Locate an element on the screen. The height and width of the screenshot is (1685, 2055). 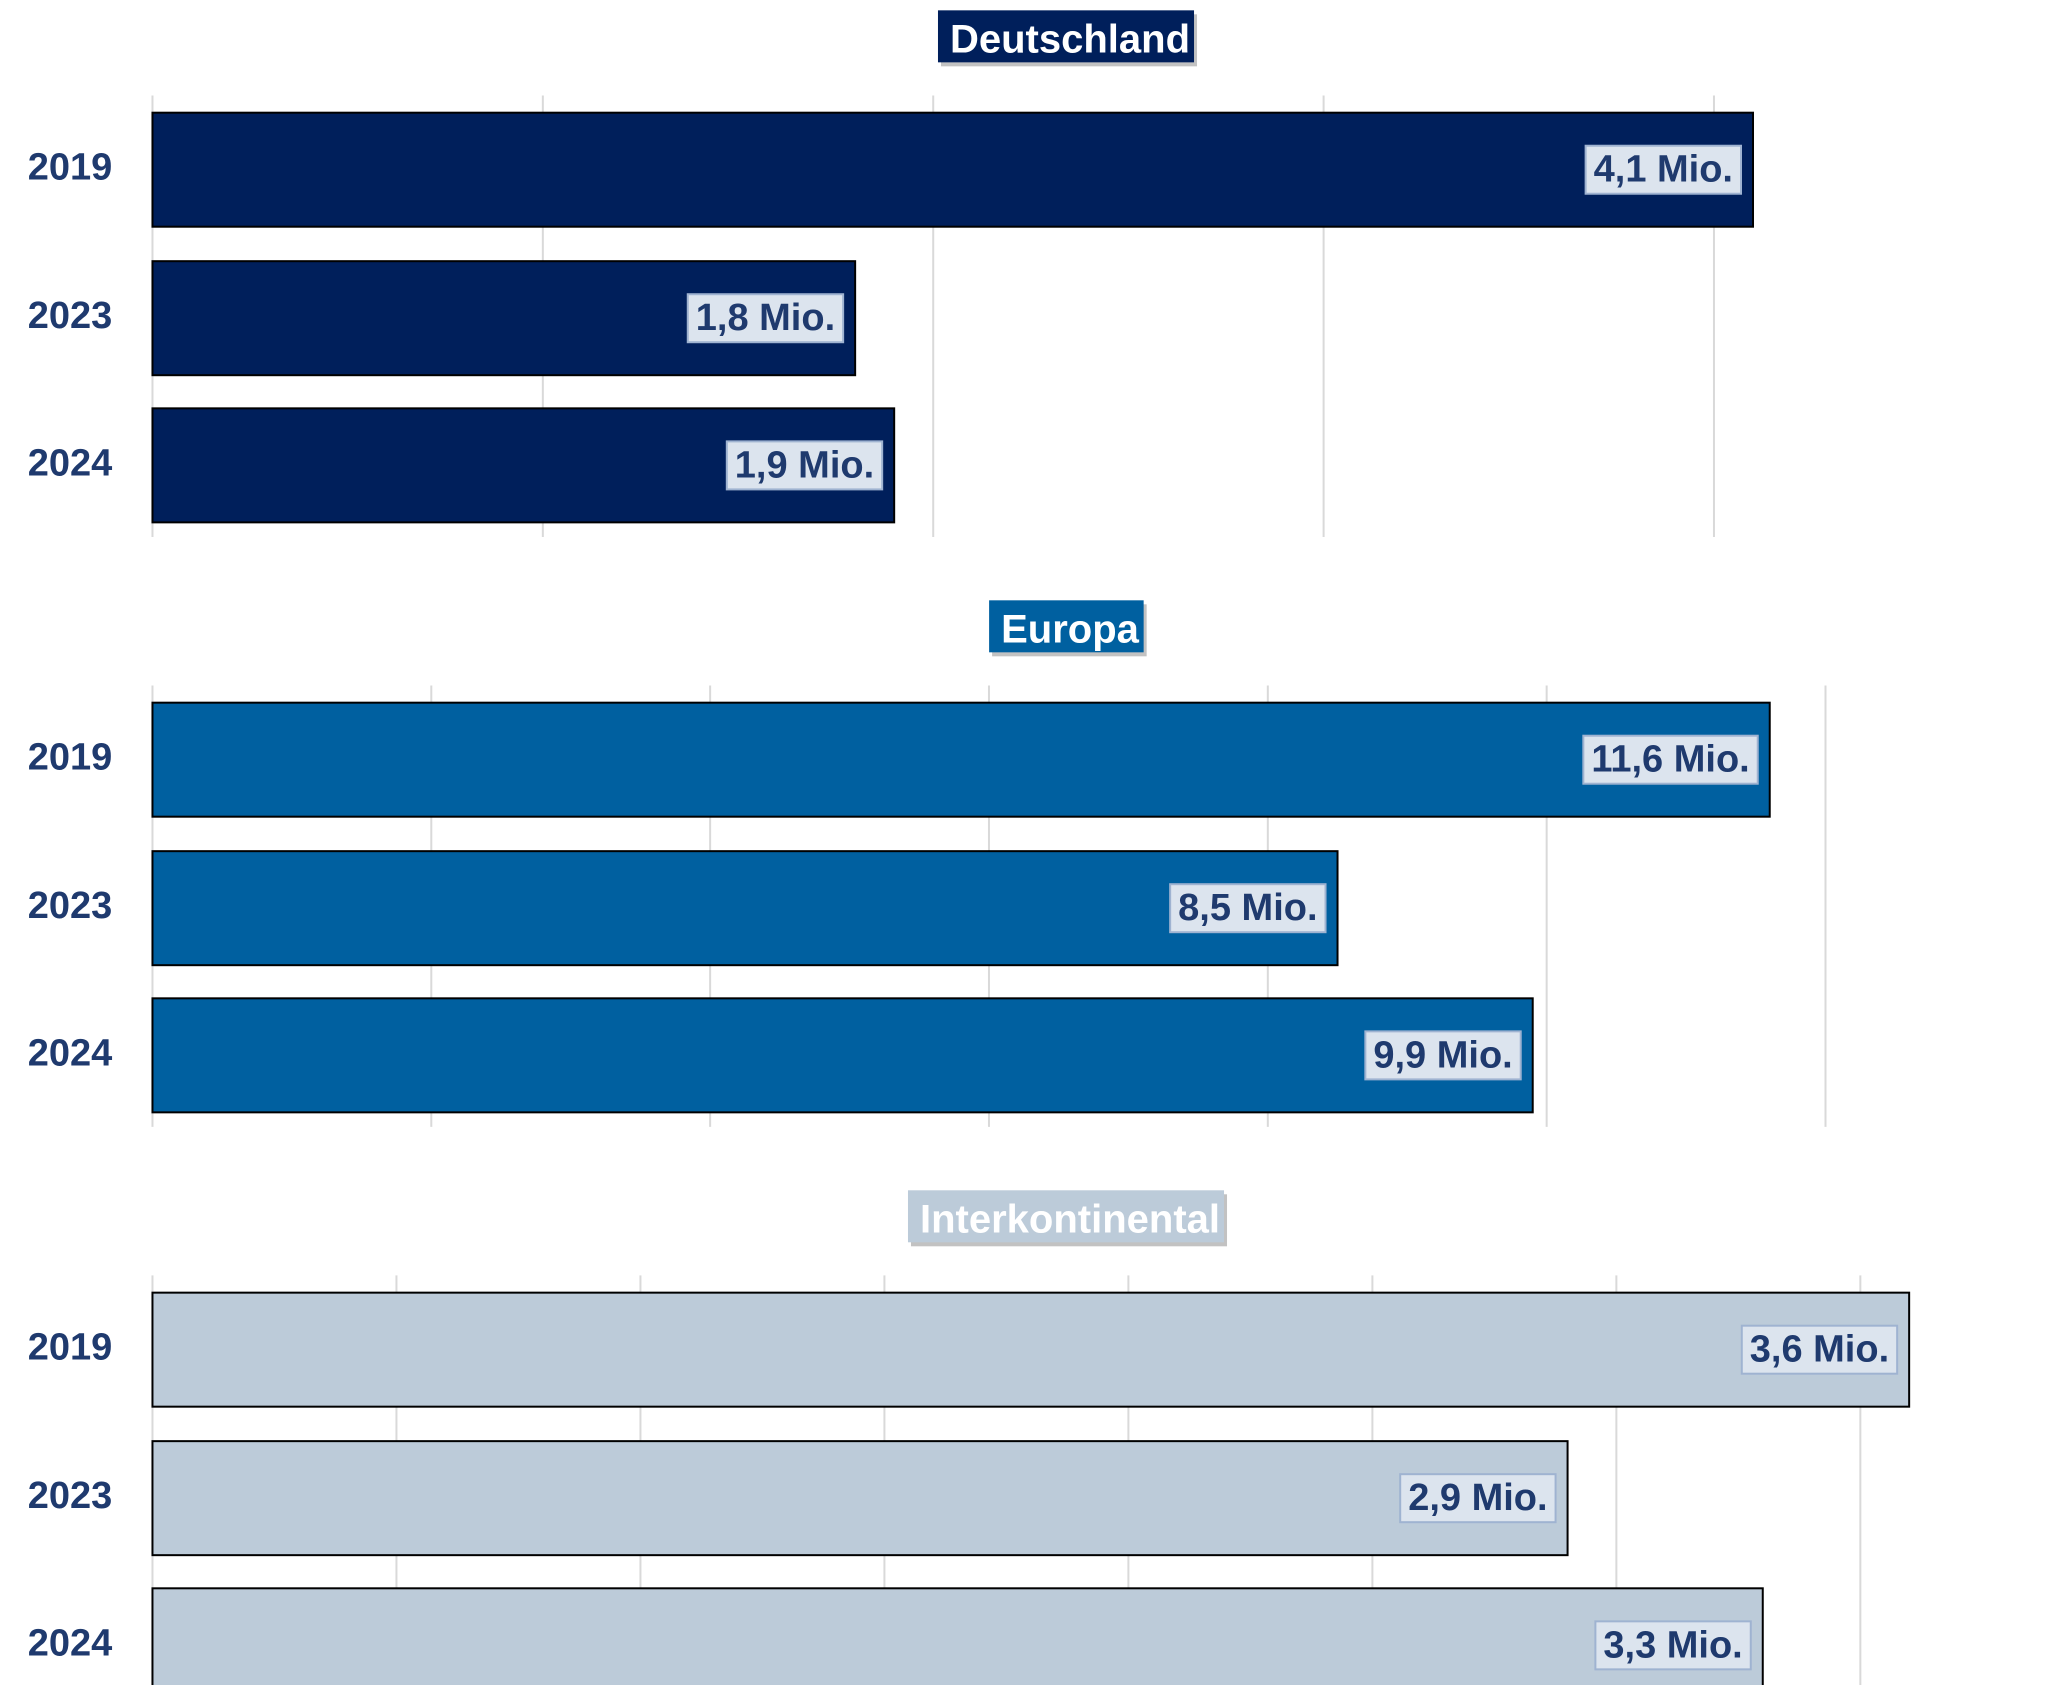
value-label: 2,9 Mio. is located at coordinates (1477, 1498).